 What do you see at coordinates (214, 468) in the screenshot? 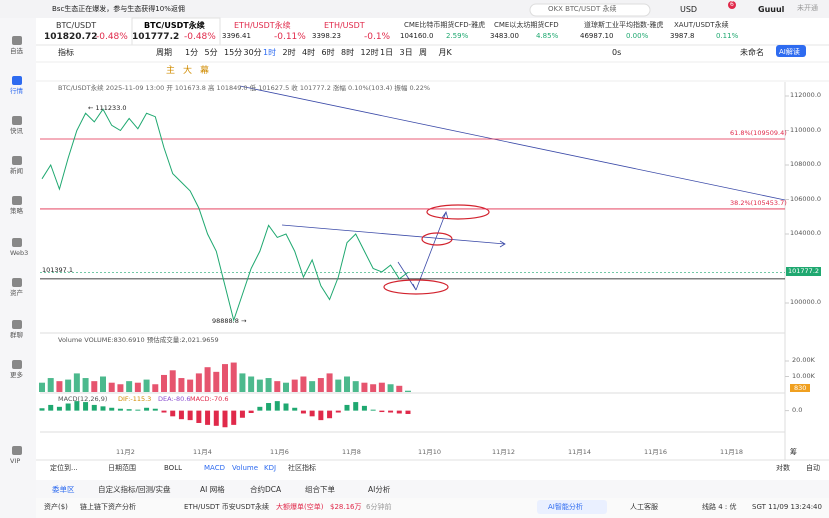
I see `bottom-tool: MACD` at bounding box center [214, 468].